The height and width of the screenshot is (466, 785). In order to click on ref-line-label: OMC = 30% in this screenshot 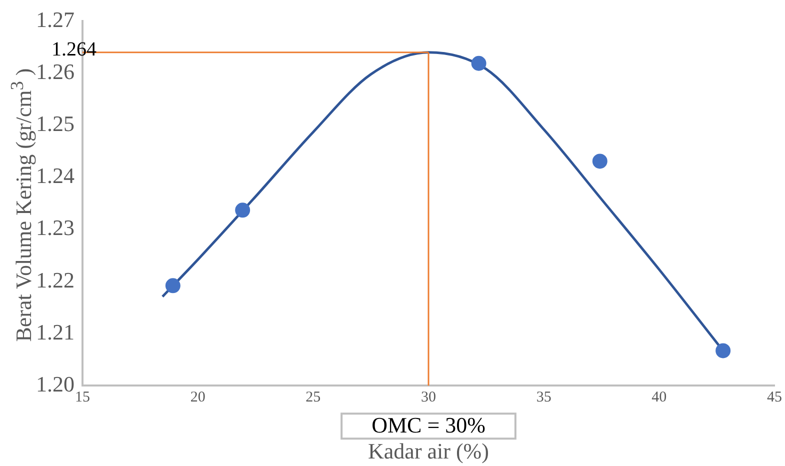, I will do `click(429, 425)`.